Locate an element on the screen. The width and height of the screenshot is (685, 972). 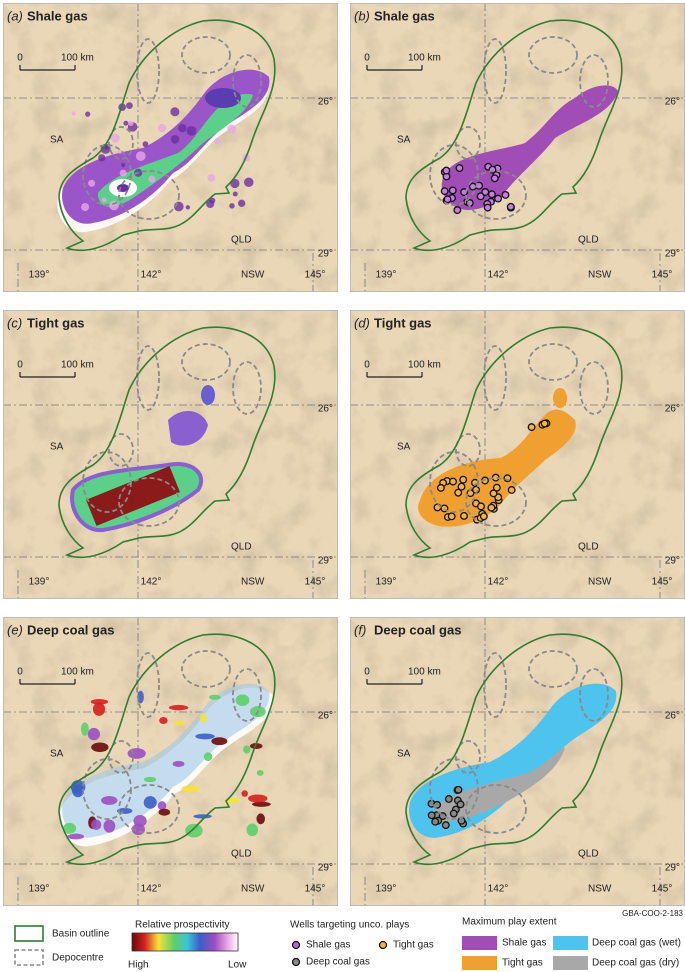
well-symbol is located at coordinates (383, 945).